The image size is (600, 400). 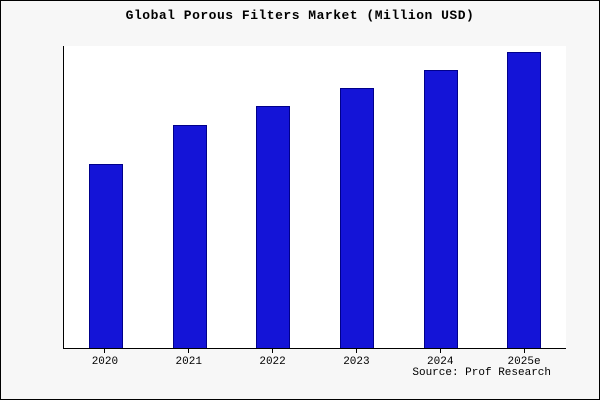 I want to click on x-axis-labels: 2020 2021 2022 2023 2024 2025e, so click(x=314, y=358).